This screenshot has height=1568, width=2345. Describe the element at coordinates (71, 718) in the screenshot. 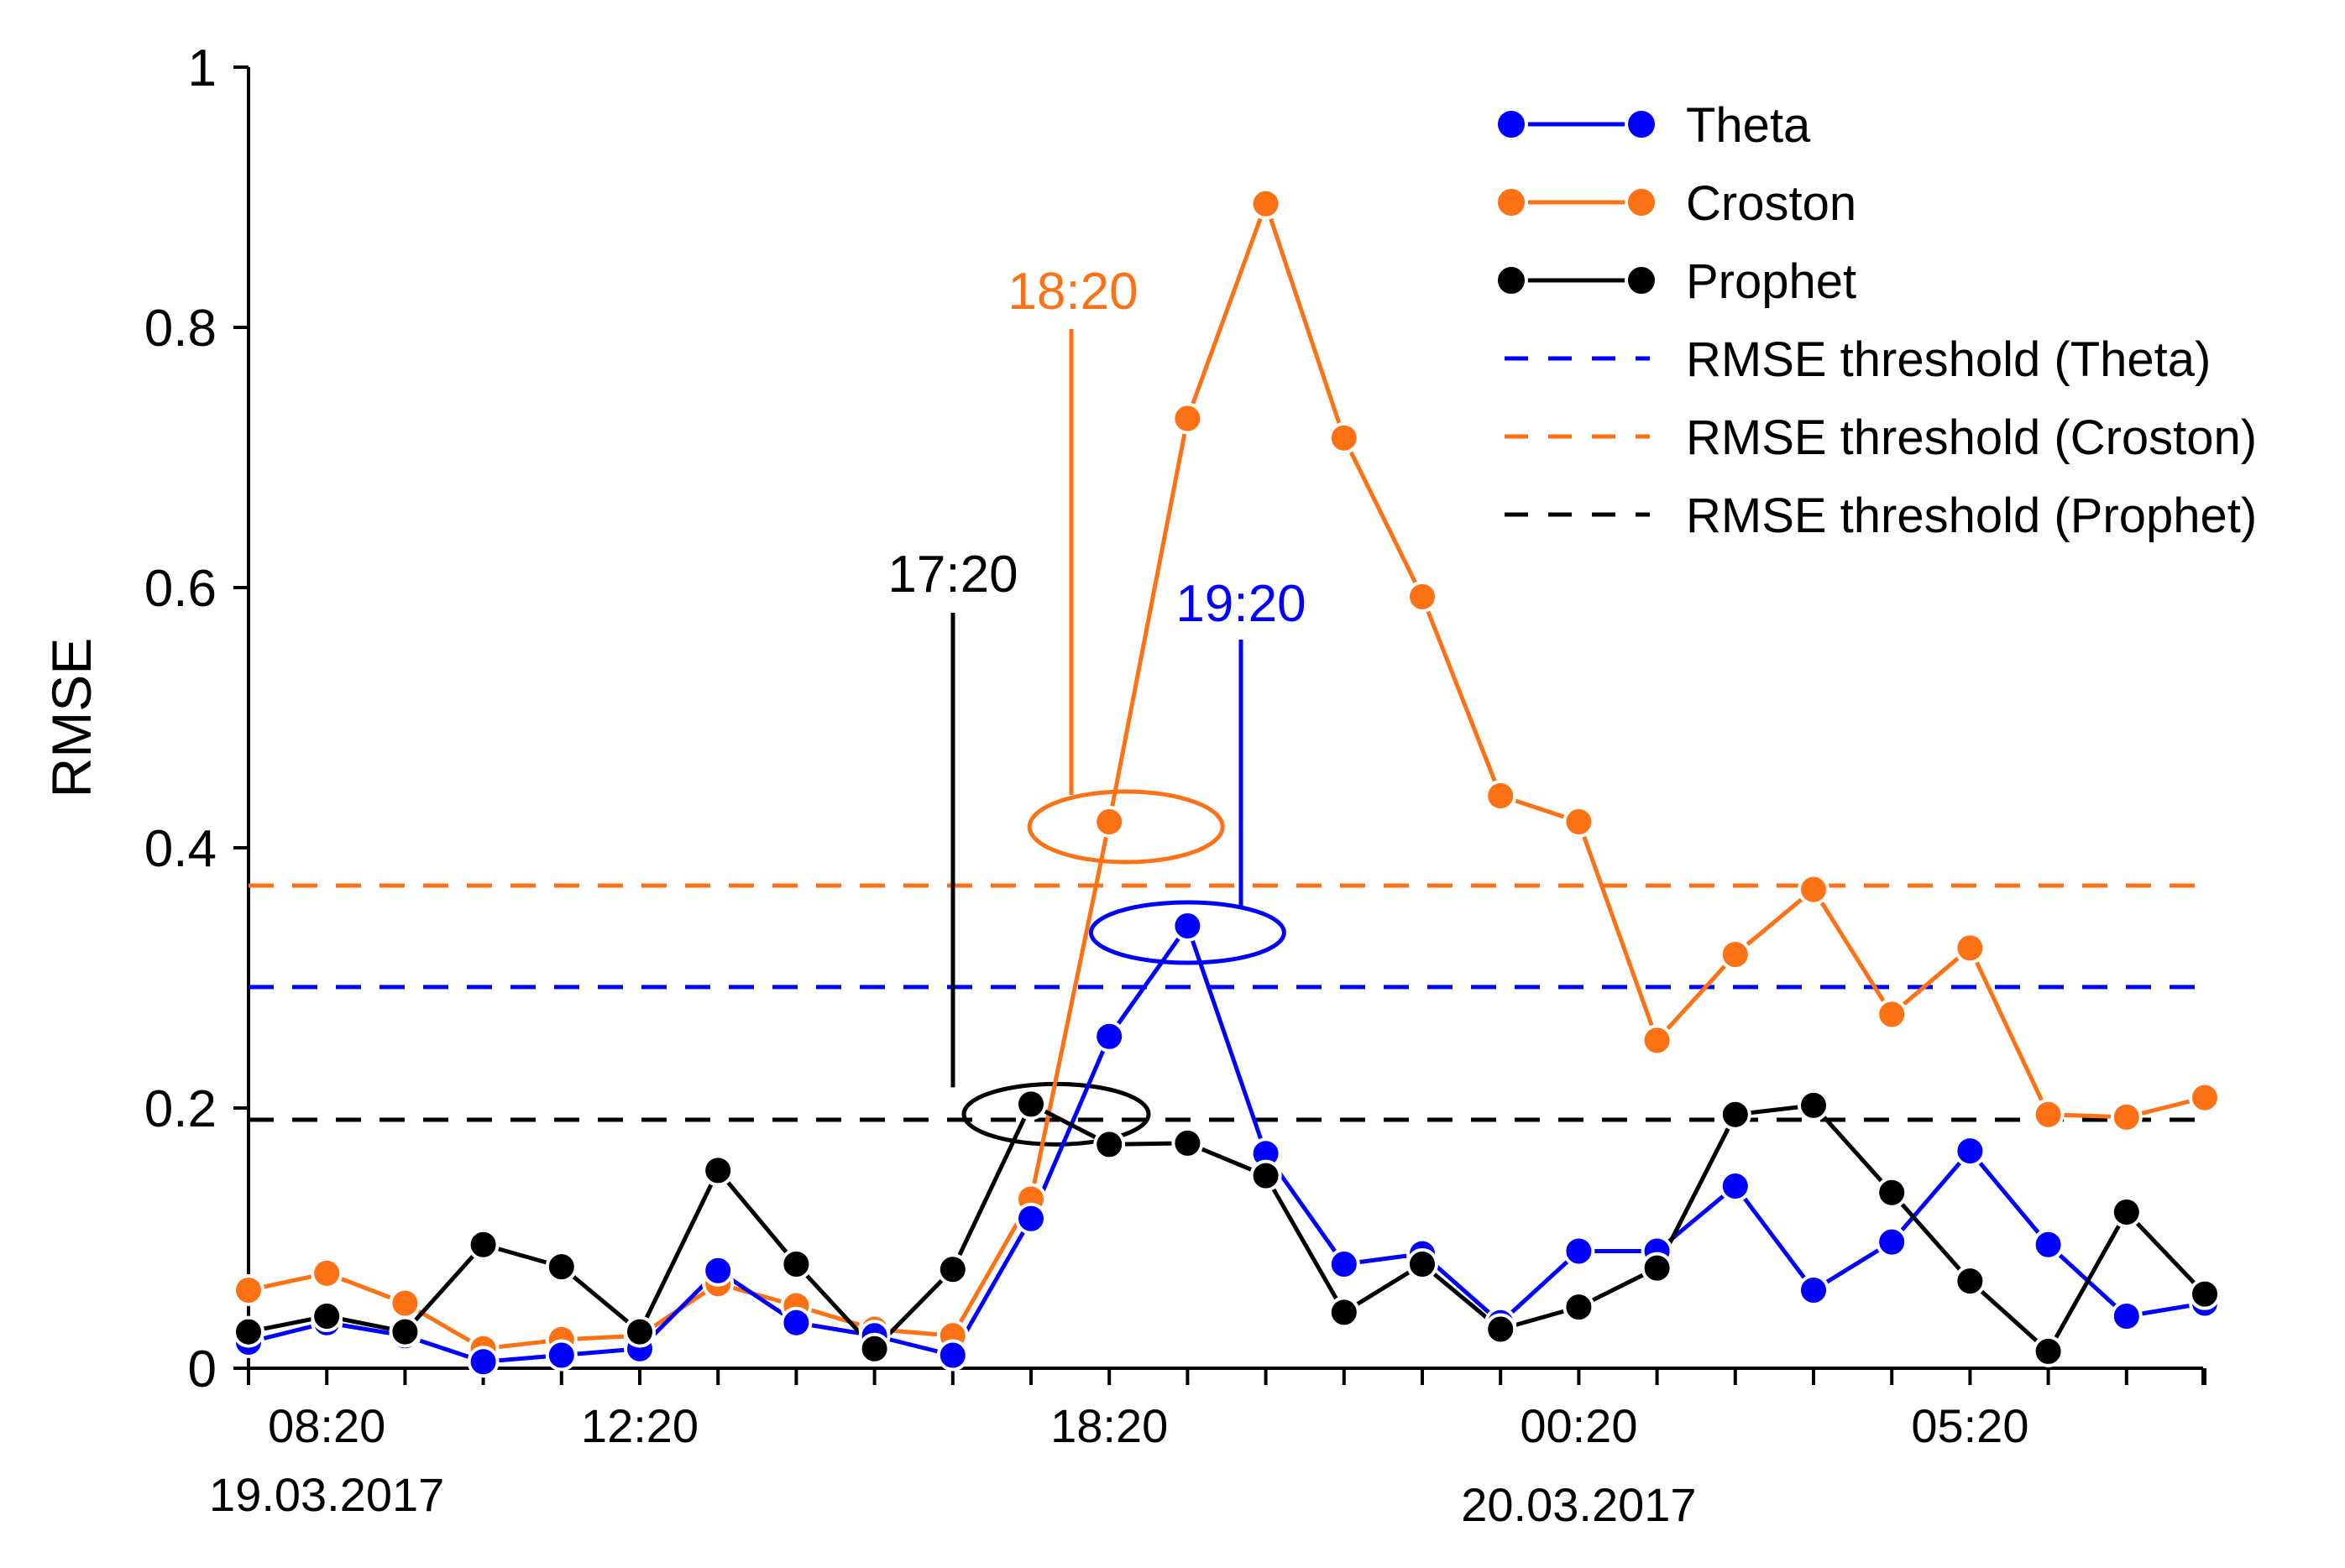

I see `y-axis-label: RMSE` at that location.